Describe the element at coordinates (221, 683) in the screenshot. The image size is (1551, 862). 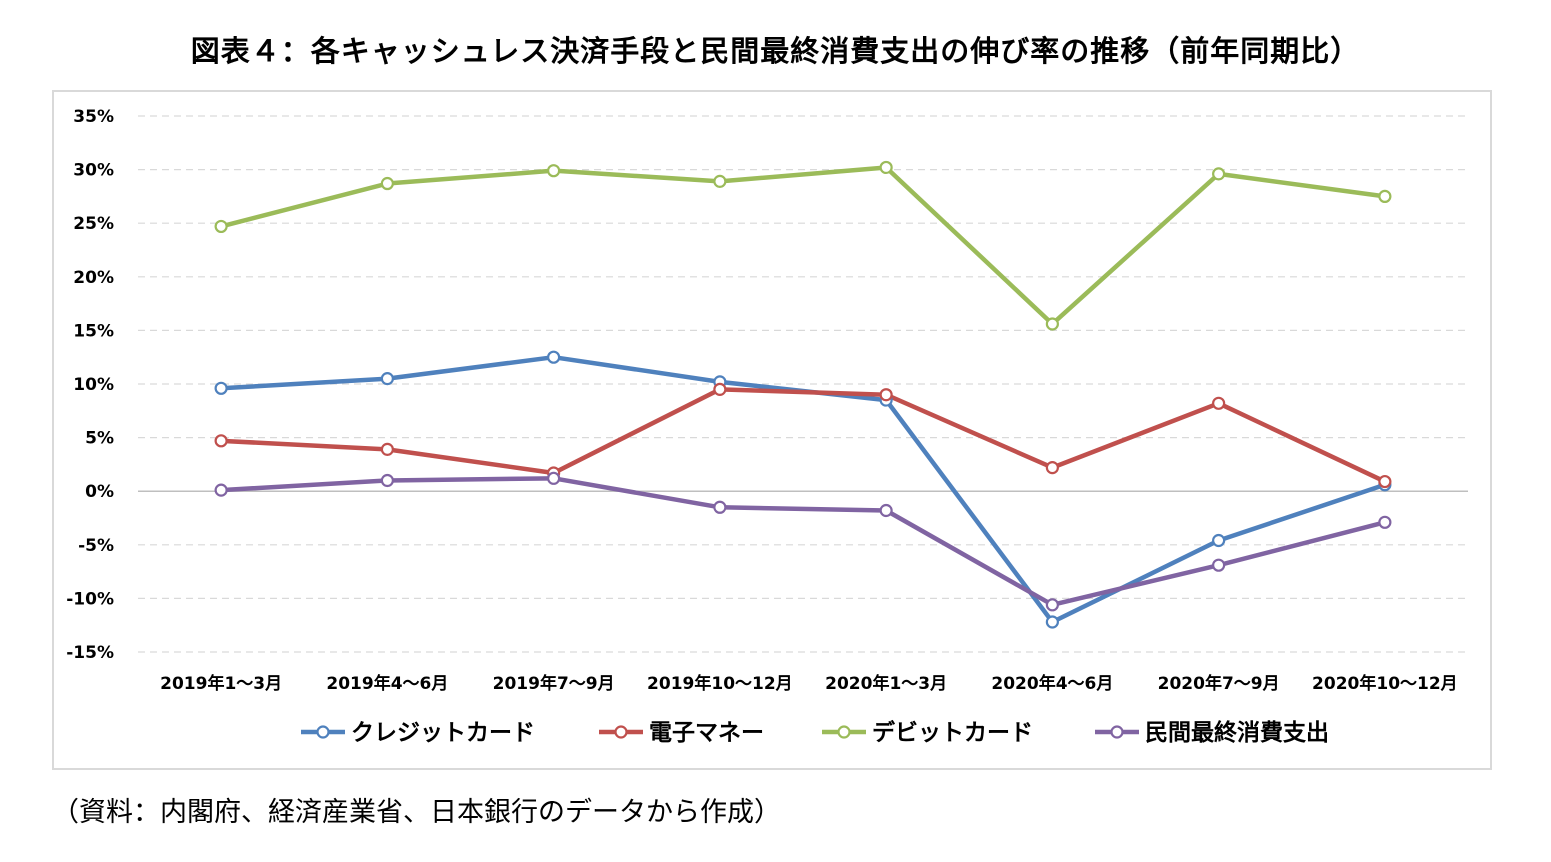
I see `x-tick-label: 2019年1～3月` at that location.